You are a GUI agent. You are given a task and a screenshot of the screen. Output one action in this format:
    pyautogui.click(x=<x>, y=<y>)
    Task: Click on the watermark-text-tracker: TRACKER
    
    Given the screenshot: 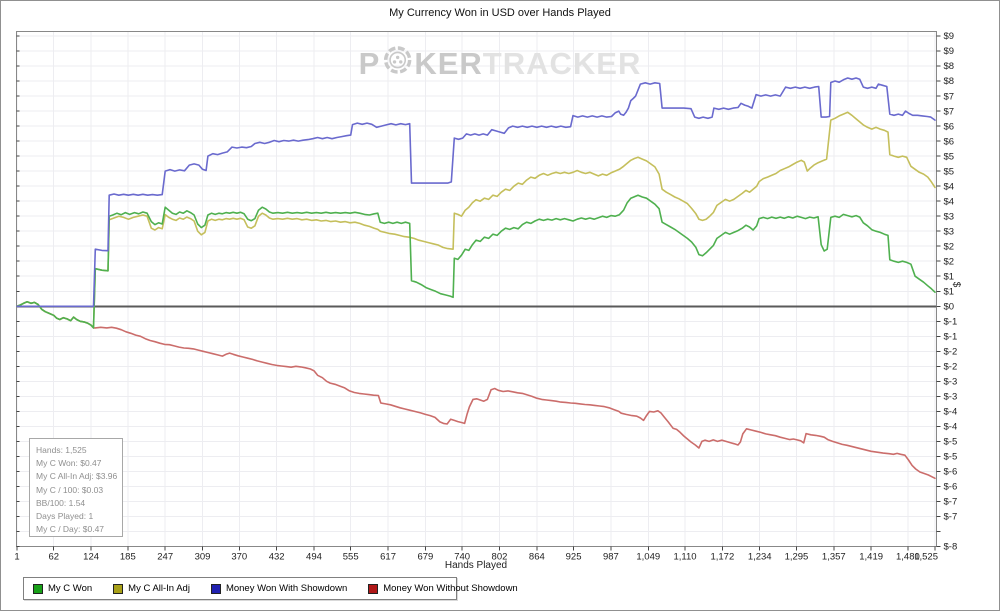 What is the action you would take?
    pyautogui.click(x=562, y=63)
    